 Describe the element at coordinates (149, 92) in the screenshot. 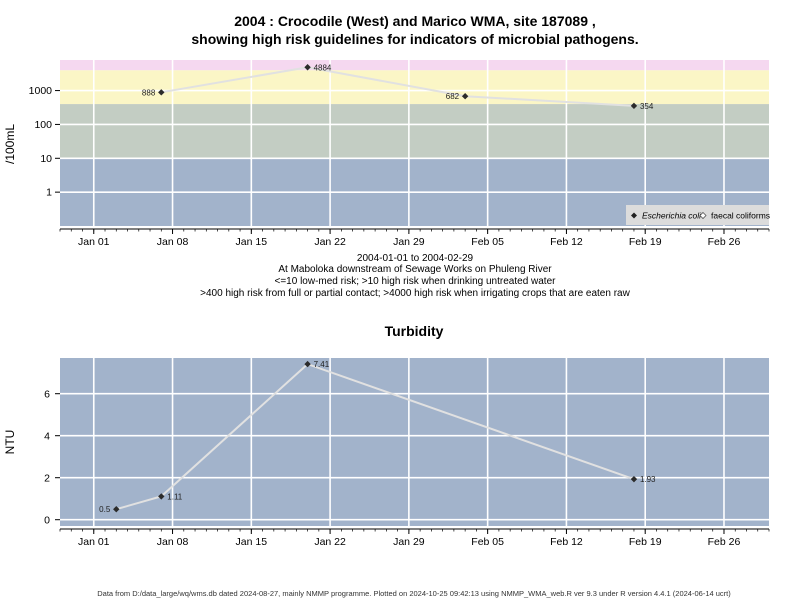

I see `ecoli-data-label: 888` at that location.